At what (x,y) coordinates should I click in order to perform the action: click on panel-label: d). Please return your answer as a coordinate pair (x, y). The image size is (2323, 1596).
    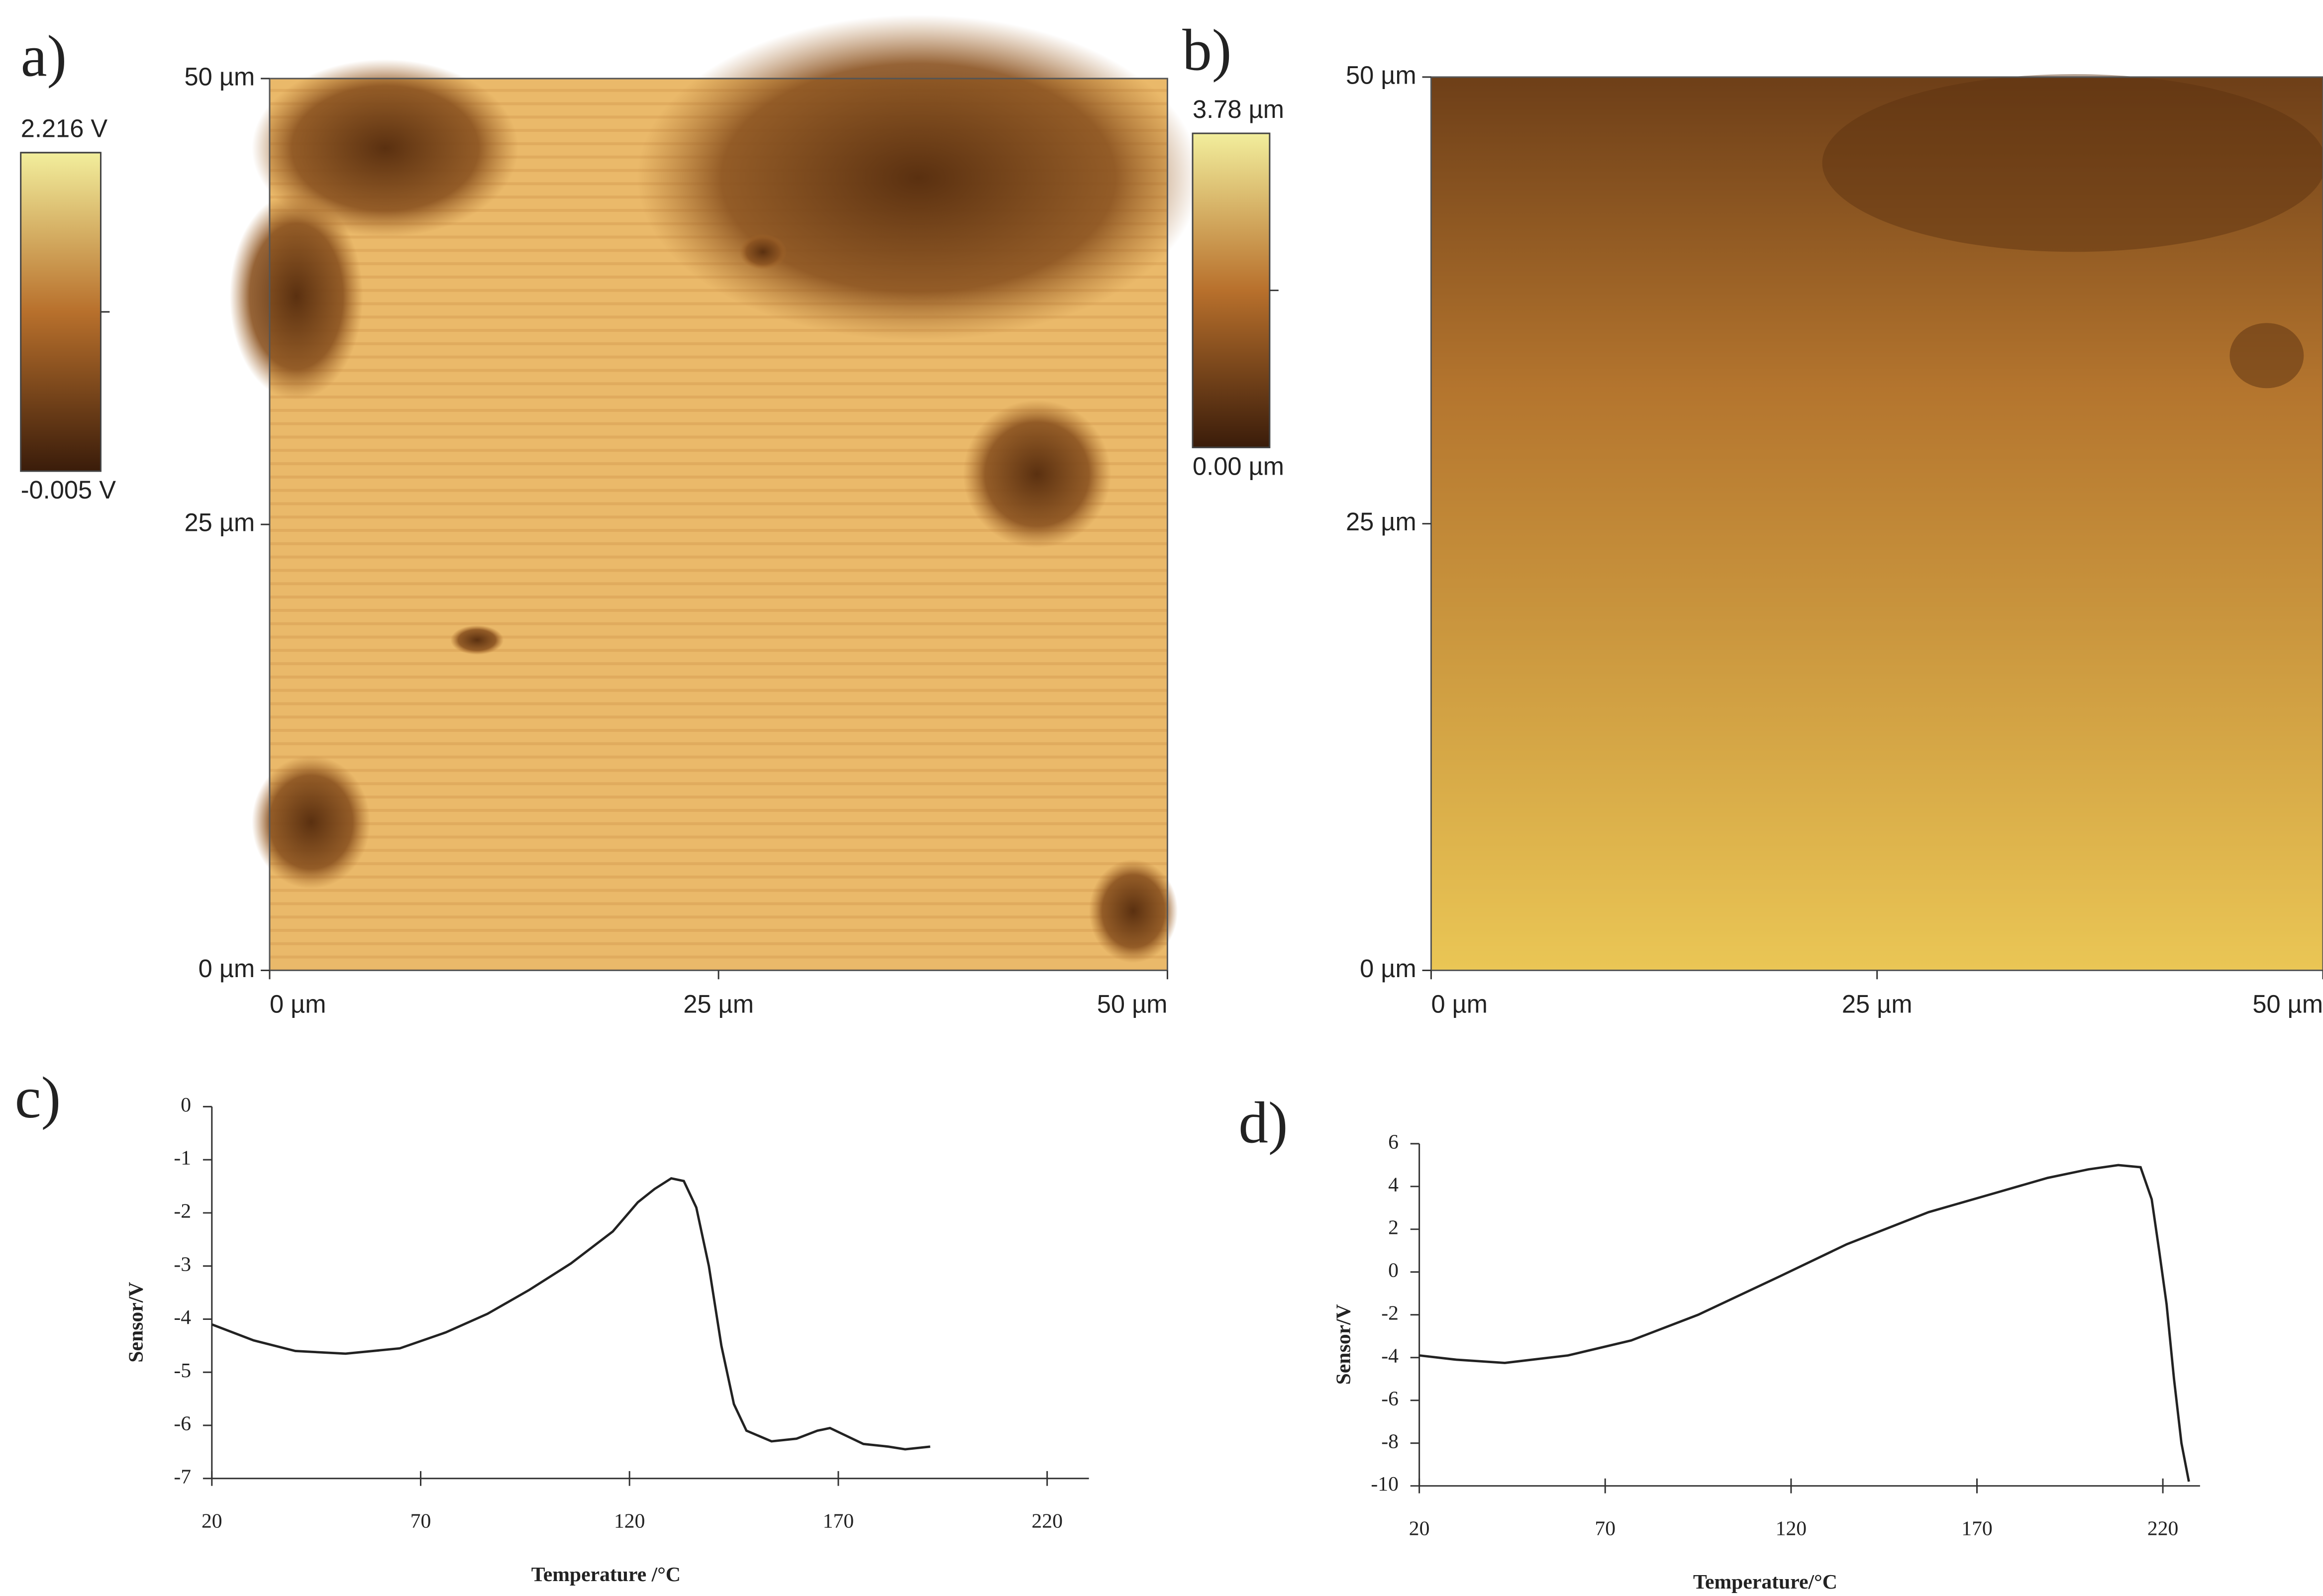
    Looking at the image, I should click on (1263, 1123).